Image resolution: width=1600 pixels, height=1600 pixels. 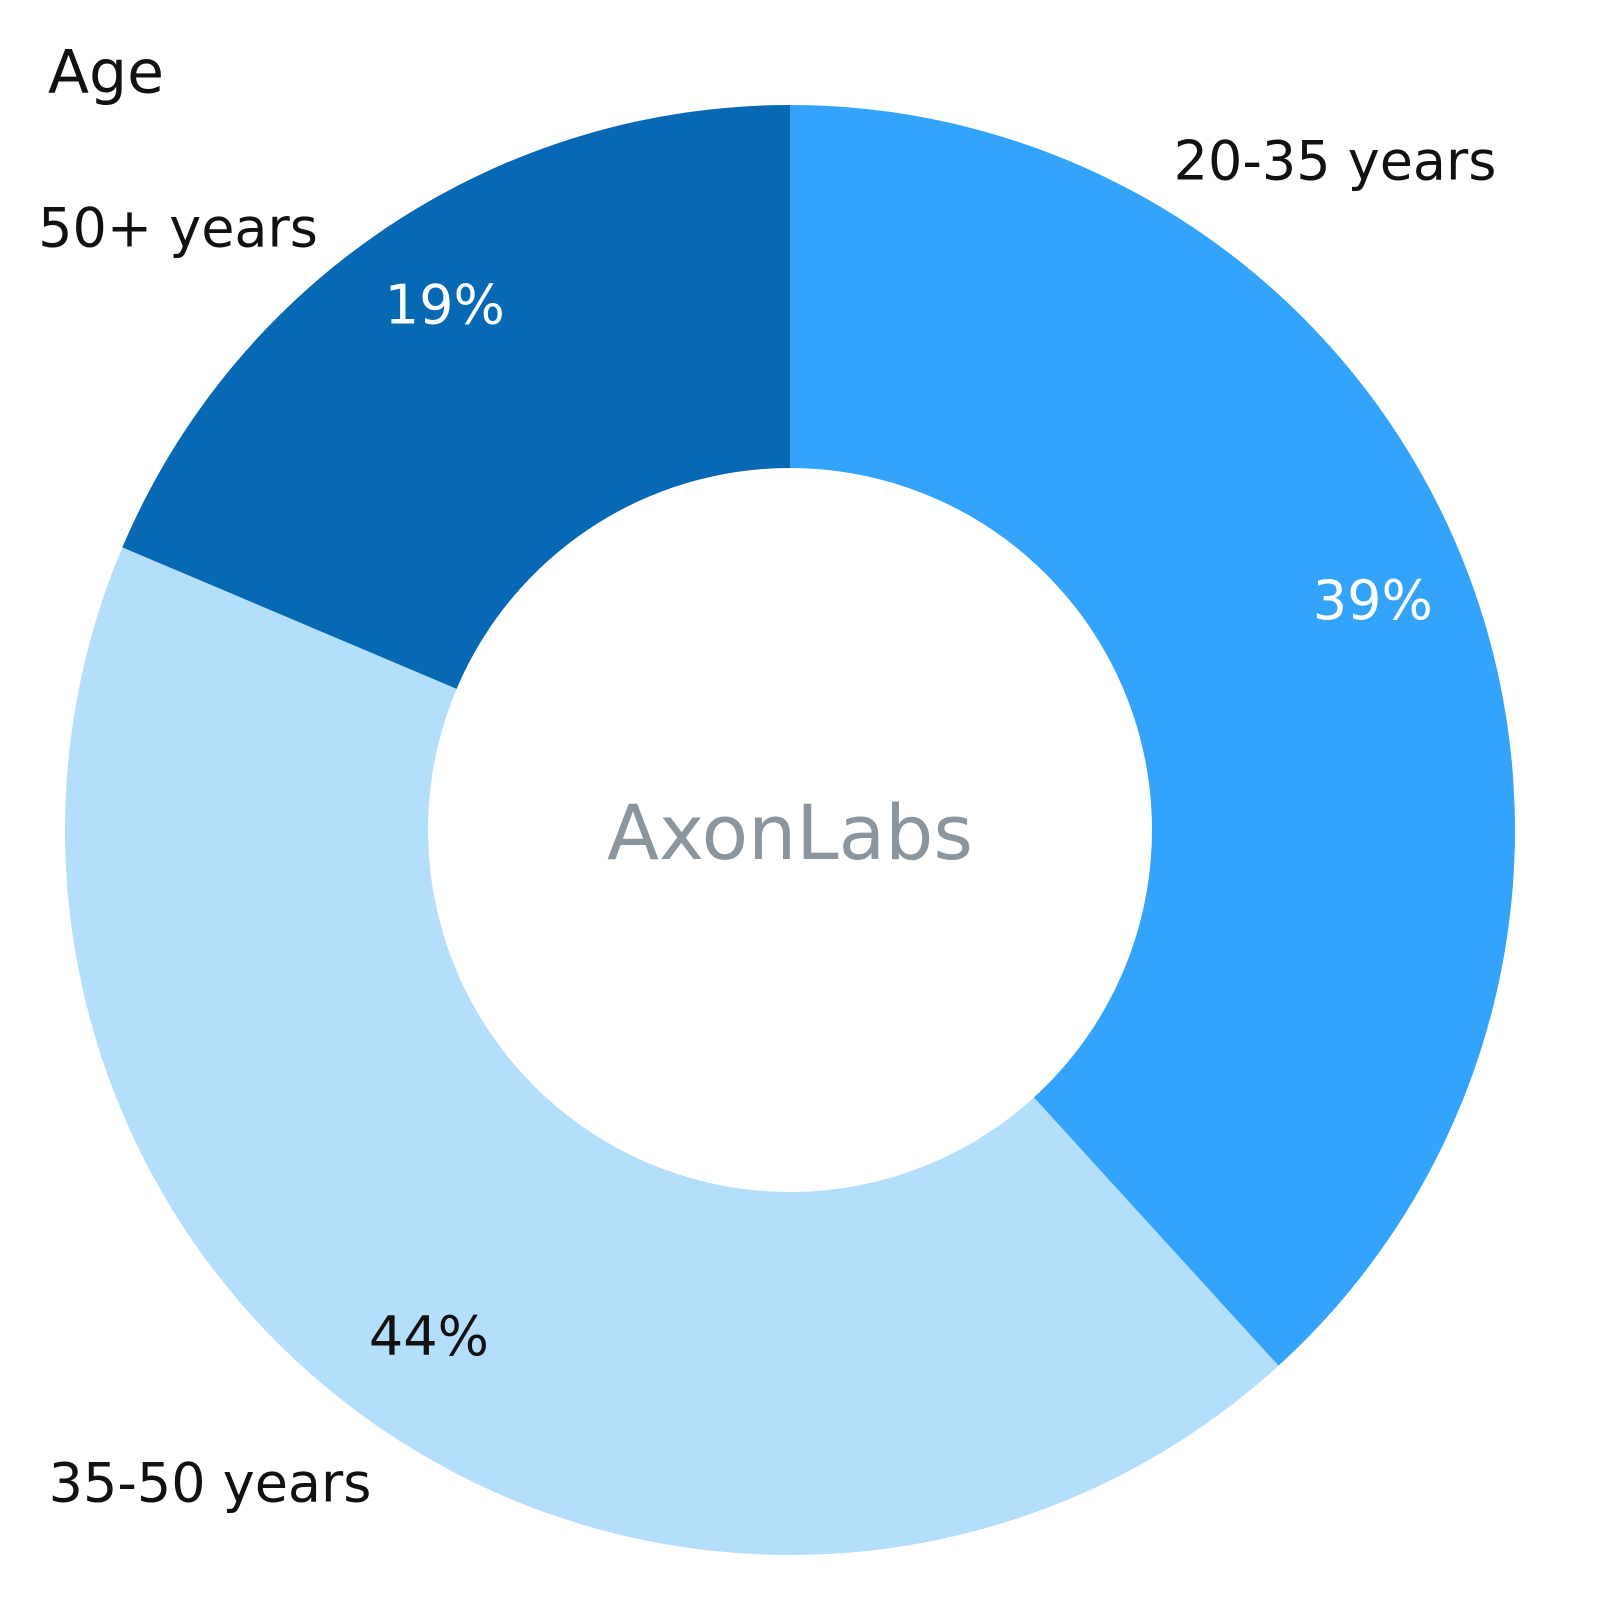 What do you see at coordinates (790, 832) in the screenshot?
I see `center-text: AxonLabs` at bounding box center [790, 832].